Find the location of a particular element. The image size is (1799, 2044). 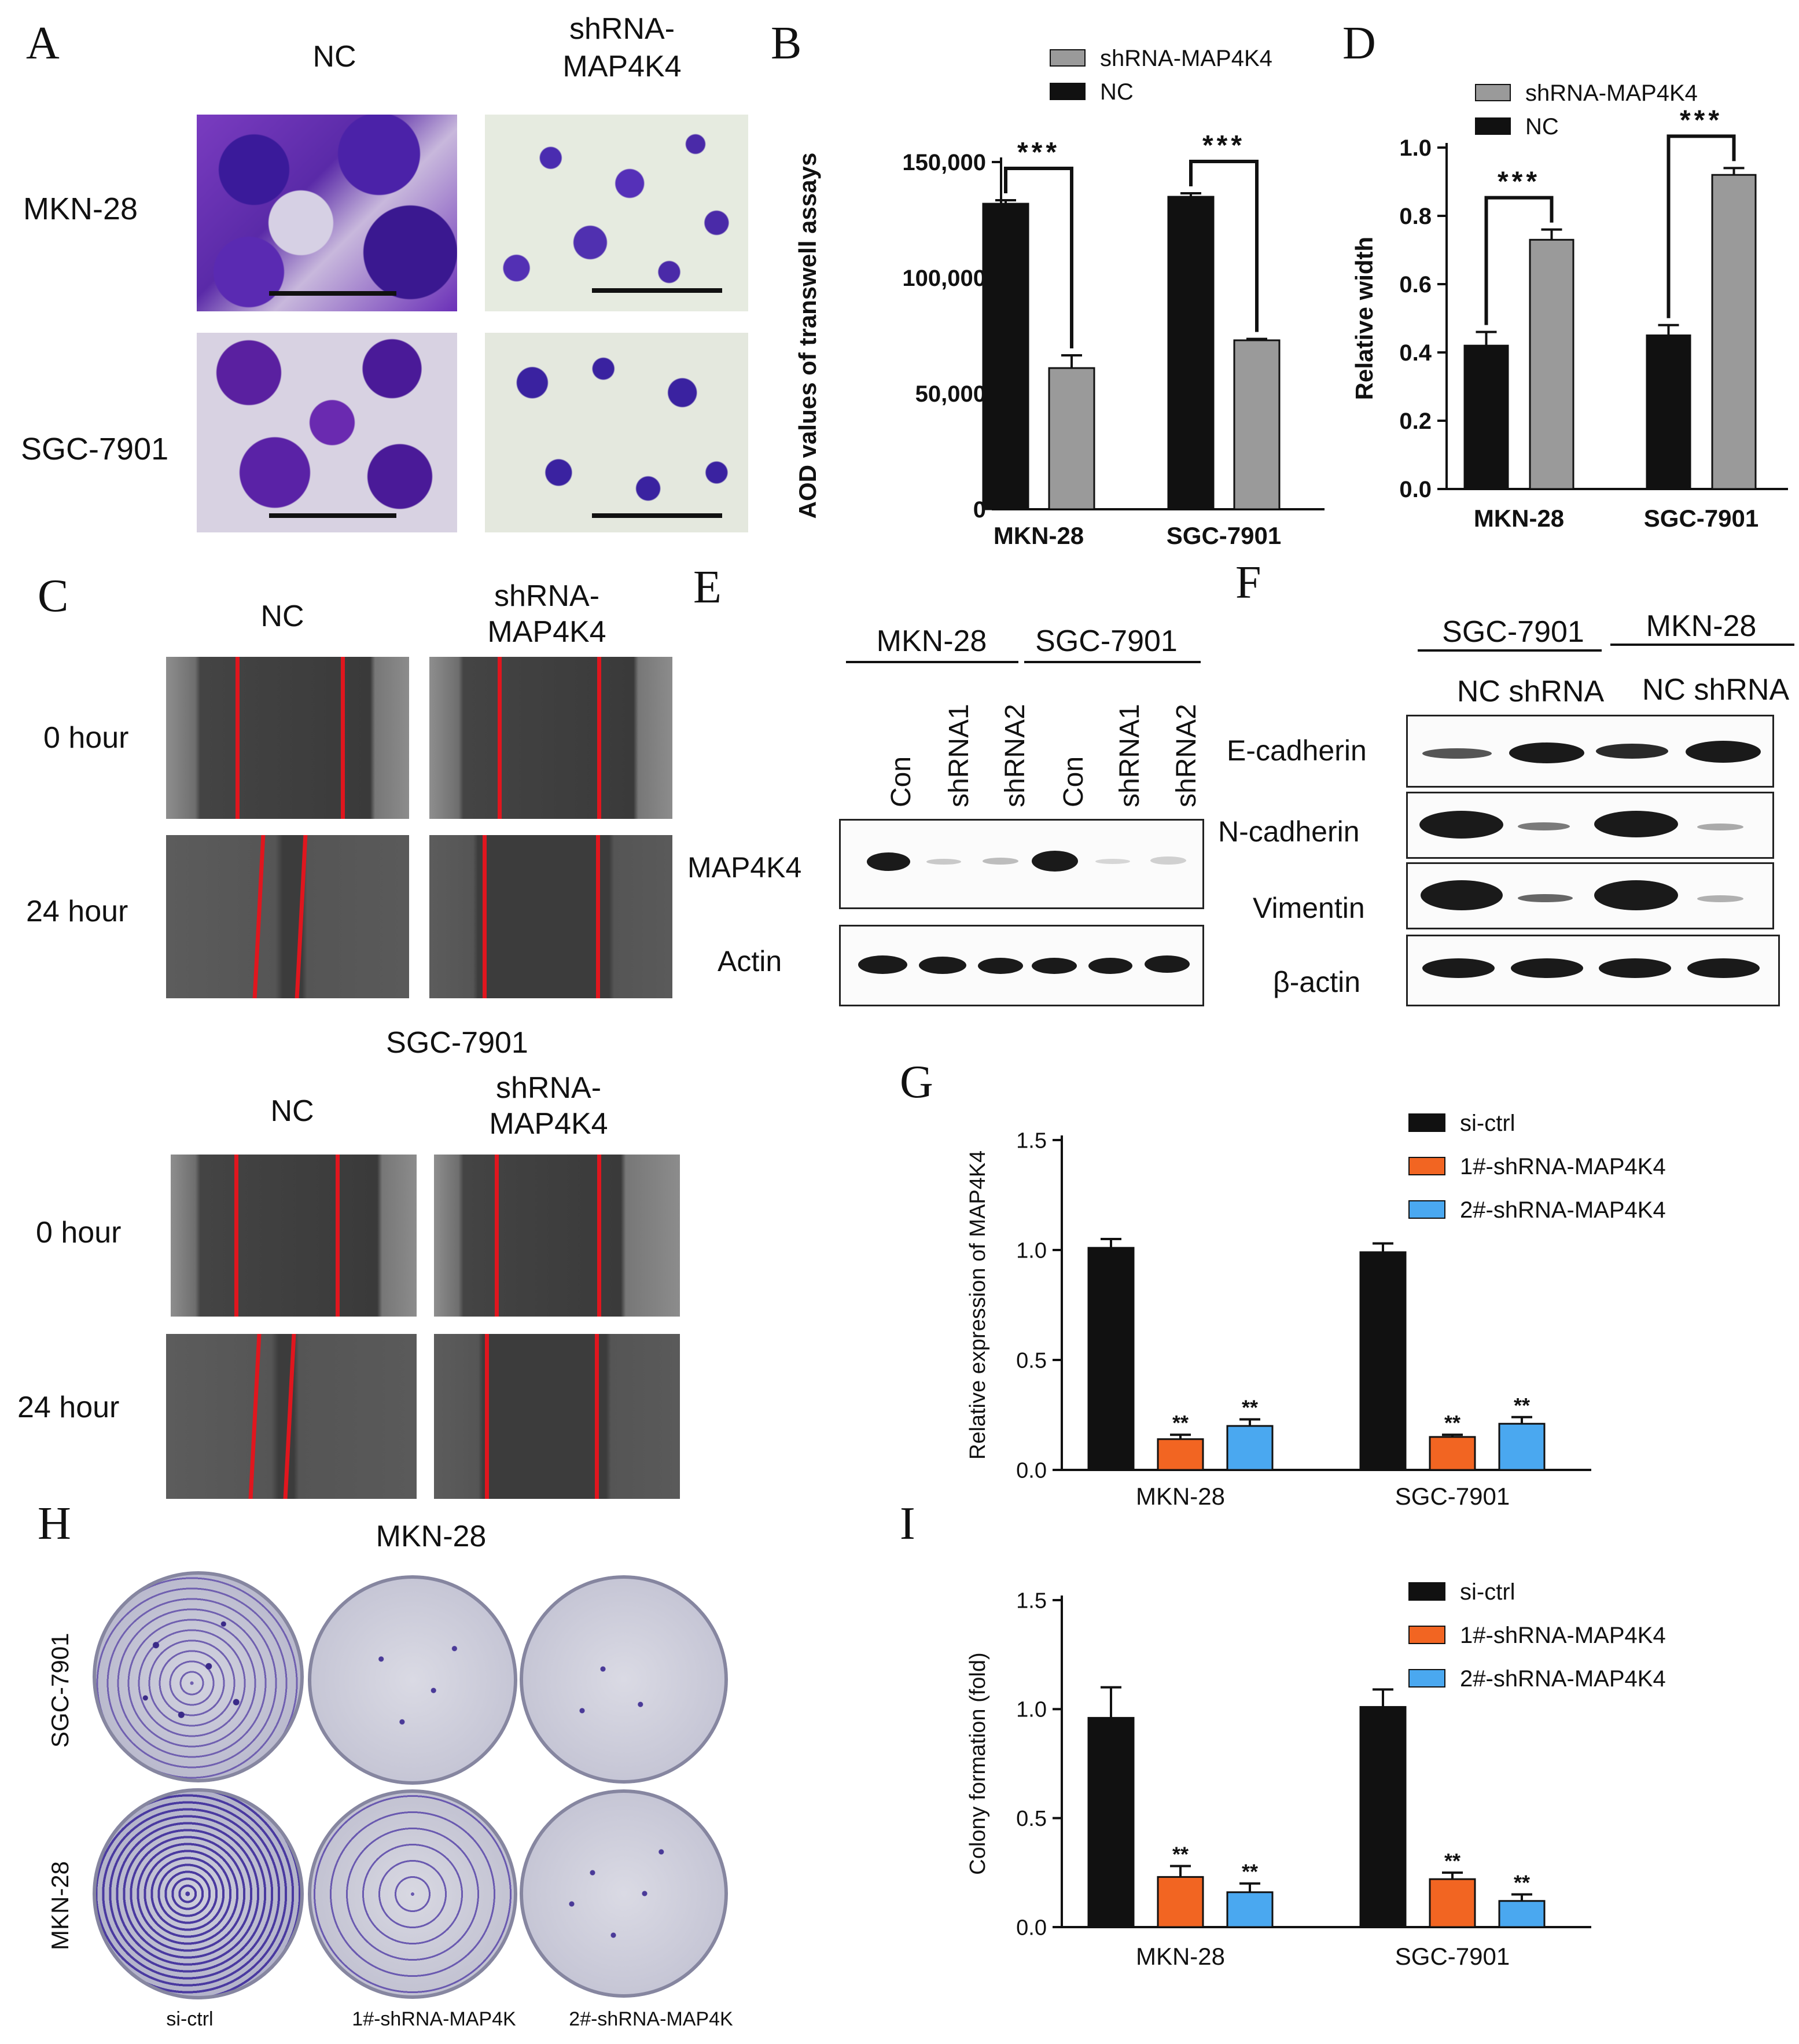

colony-dish-sgc-sictrl is located at coordinates (198, 1676).